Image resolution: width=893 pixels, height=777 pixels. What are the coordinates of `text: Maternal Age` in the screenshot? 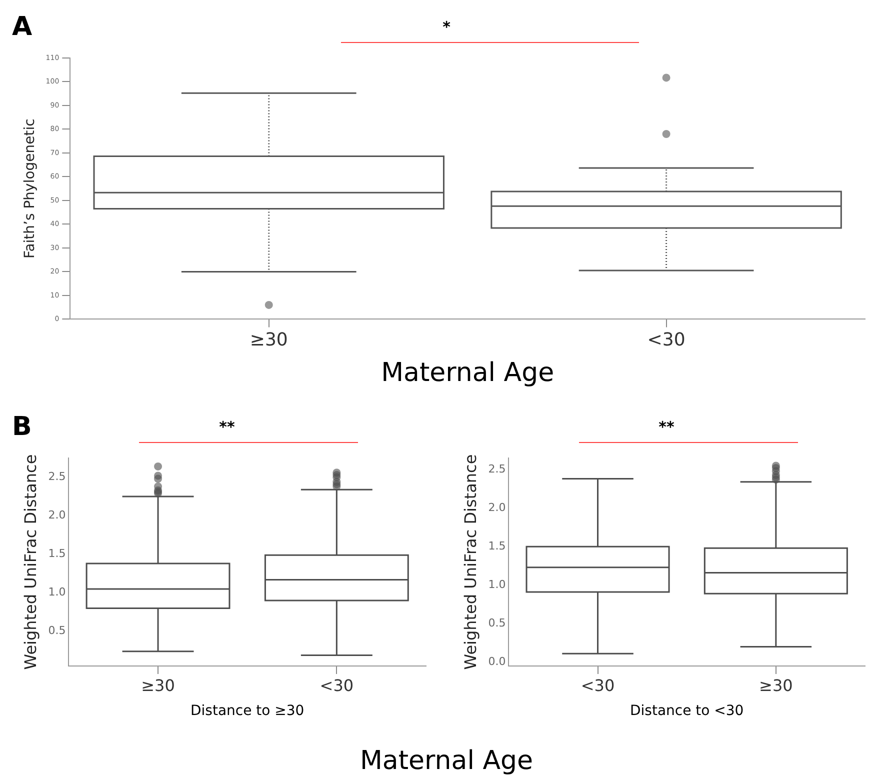 It's located at (446, 761).